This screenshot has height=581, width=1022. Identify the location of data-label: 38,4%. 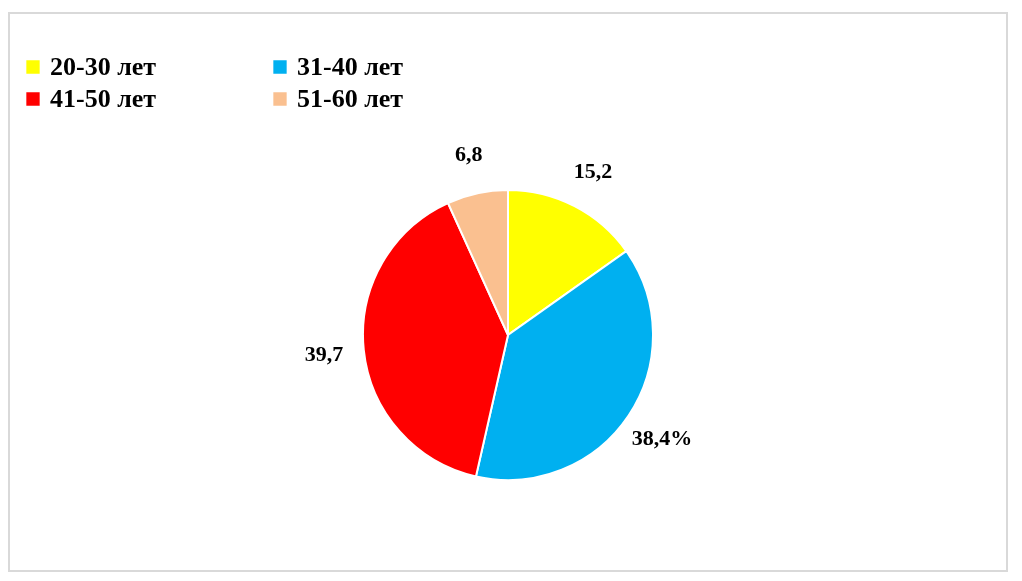
(662, 437).